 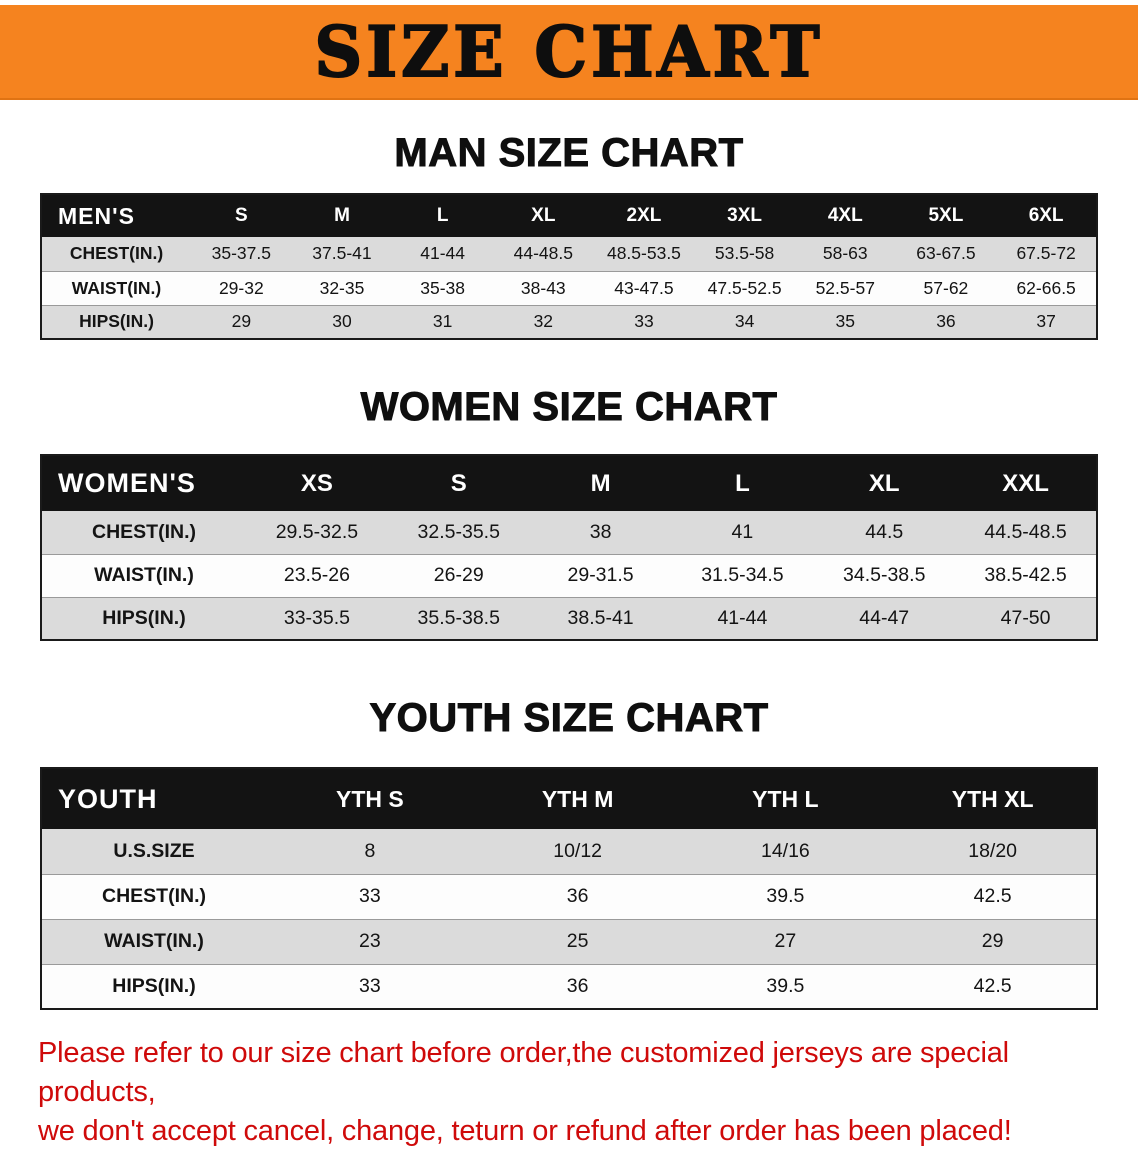 I want to click on measurement-value: 44.5-48.5, so click(x=1025, y=531).